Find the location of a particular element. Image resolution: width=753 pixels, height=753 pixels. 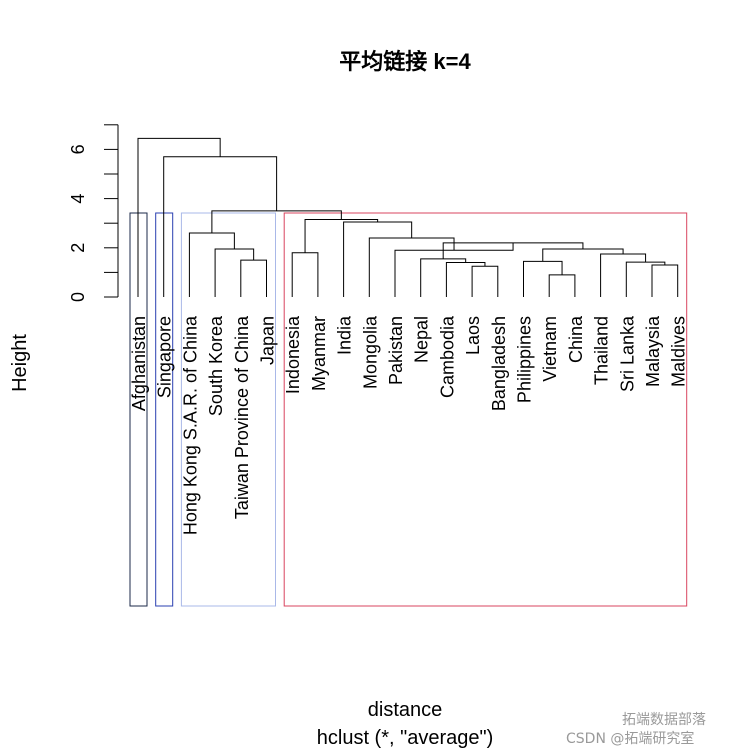

merge-malaysia_maldives is located at coordinates (665, 280).